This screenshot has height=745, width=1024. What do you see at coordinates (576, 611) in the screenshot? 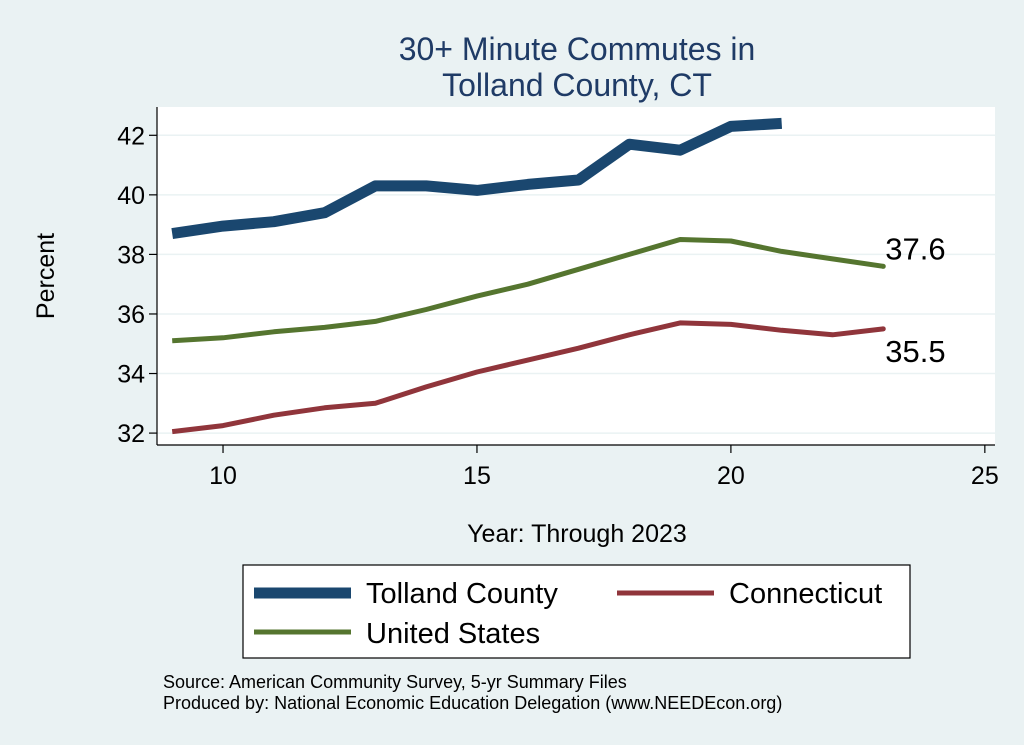
I see `legend-box` at bounding box center [576, 611].